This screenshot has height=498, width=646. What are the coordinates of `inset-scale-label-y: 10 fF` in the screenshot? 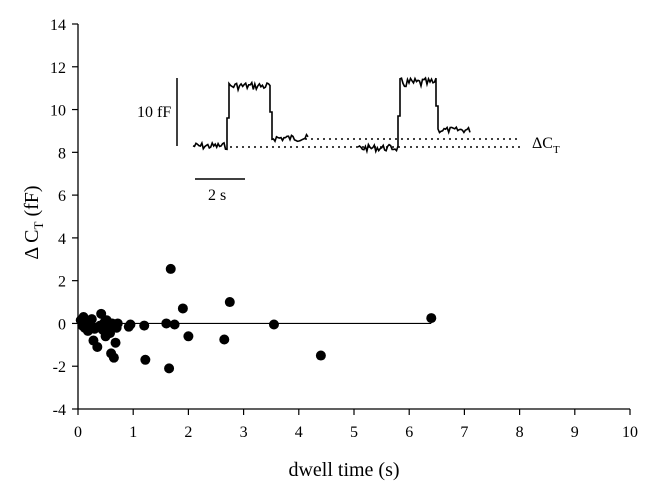 It's located at (154, 112).